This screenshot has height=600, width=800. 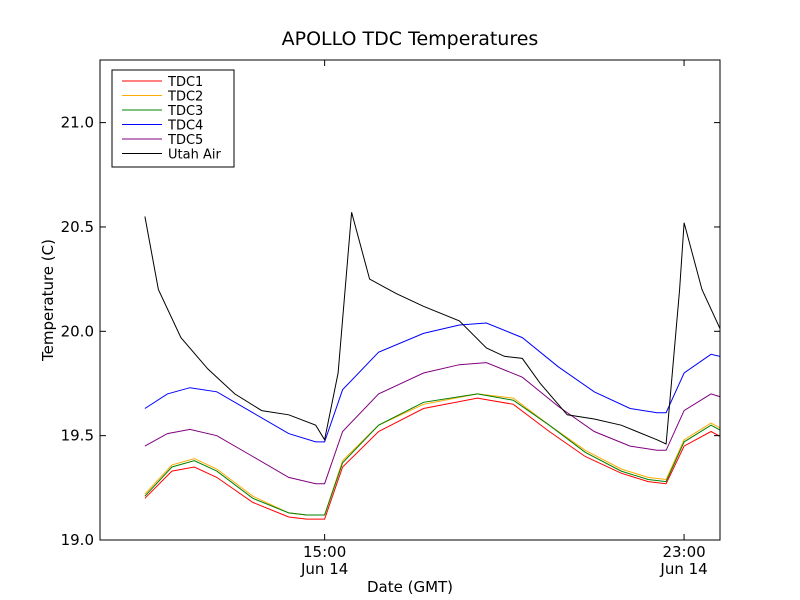 I want to click on y-tick-label: 19.5, so click(x=77, y=436).